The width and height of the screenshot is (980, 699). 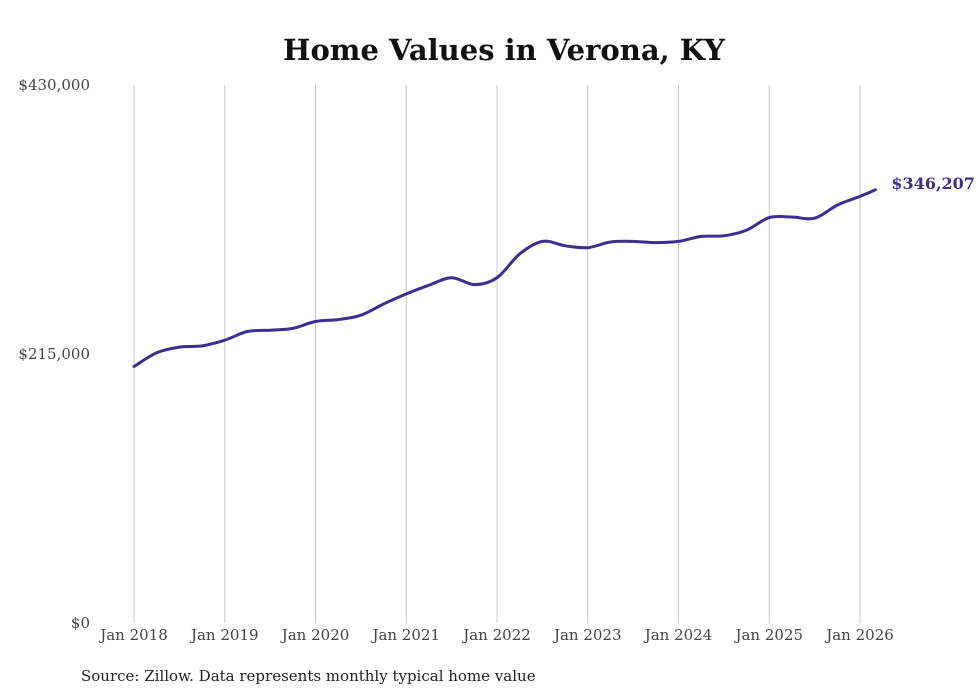 I want to click on y-tick-label: $215,000, so click(x=54, y=354).